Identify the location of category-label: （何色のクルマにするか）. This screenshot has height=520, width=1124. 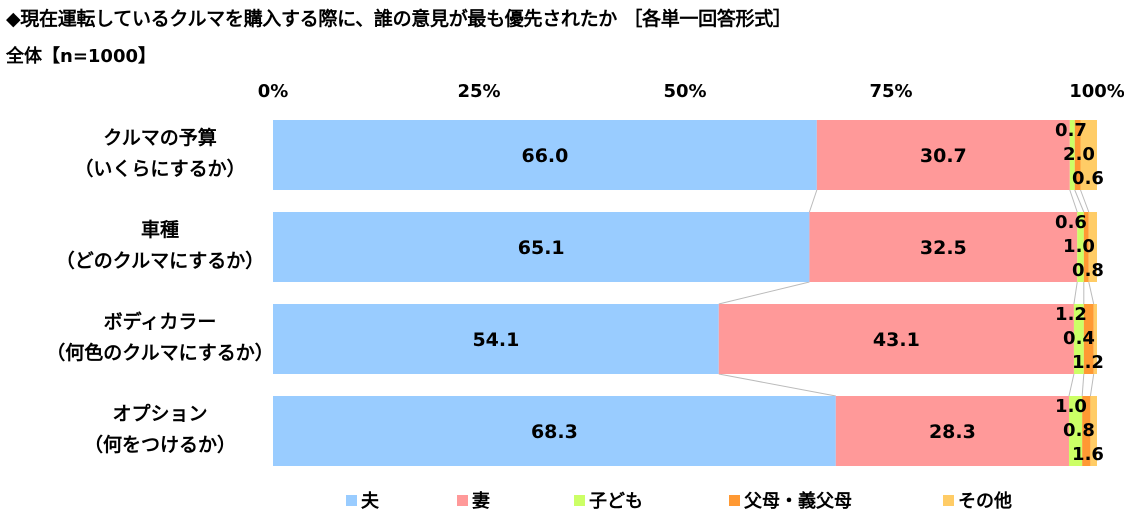
(160, 352).